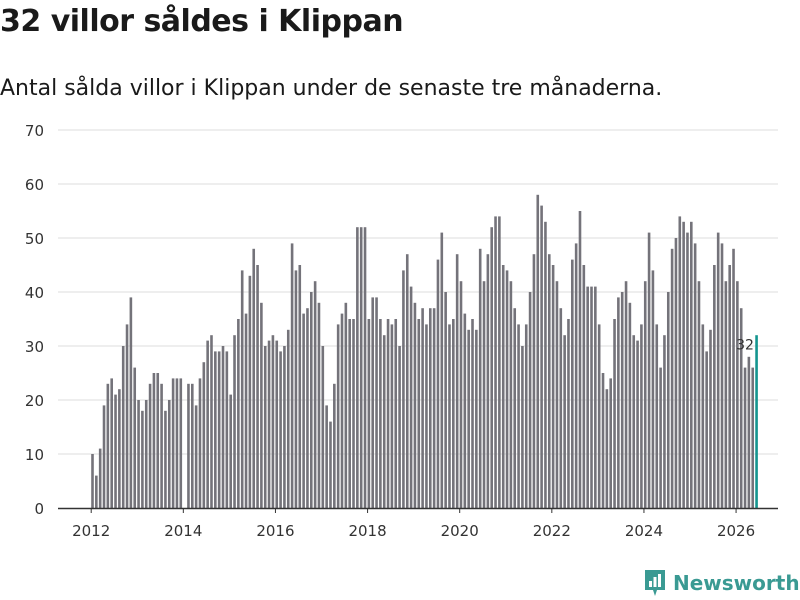 The width and height of the screenshot is (800, 600). Describe the element at coordinates (721, 583) in the screenshot. I see `newsworthy-logo: Newsworthy` at that location.